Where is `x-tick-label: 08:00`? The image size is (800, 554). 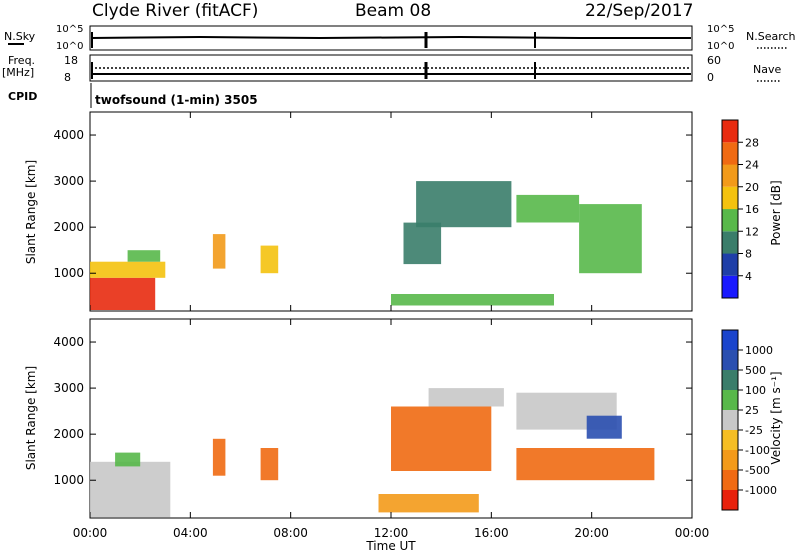
x-tick-label: 08:00 is located at coordinates (290, 533).